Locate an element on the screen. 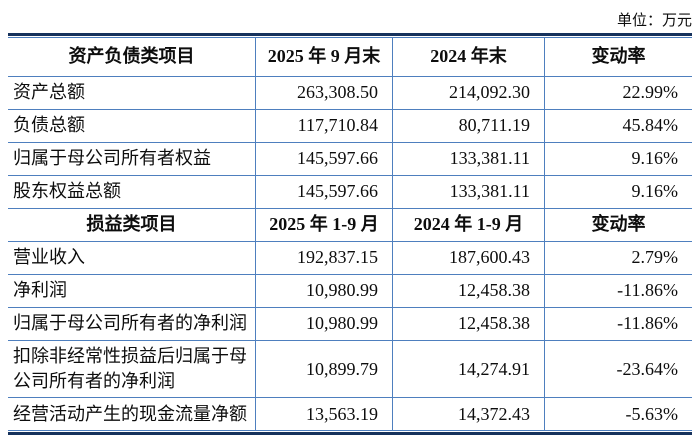 The height and width of the screenshot is (439, 700). value-cell-change: -23.64% is located at coordinates (618, 369).